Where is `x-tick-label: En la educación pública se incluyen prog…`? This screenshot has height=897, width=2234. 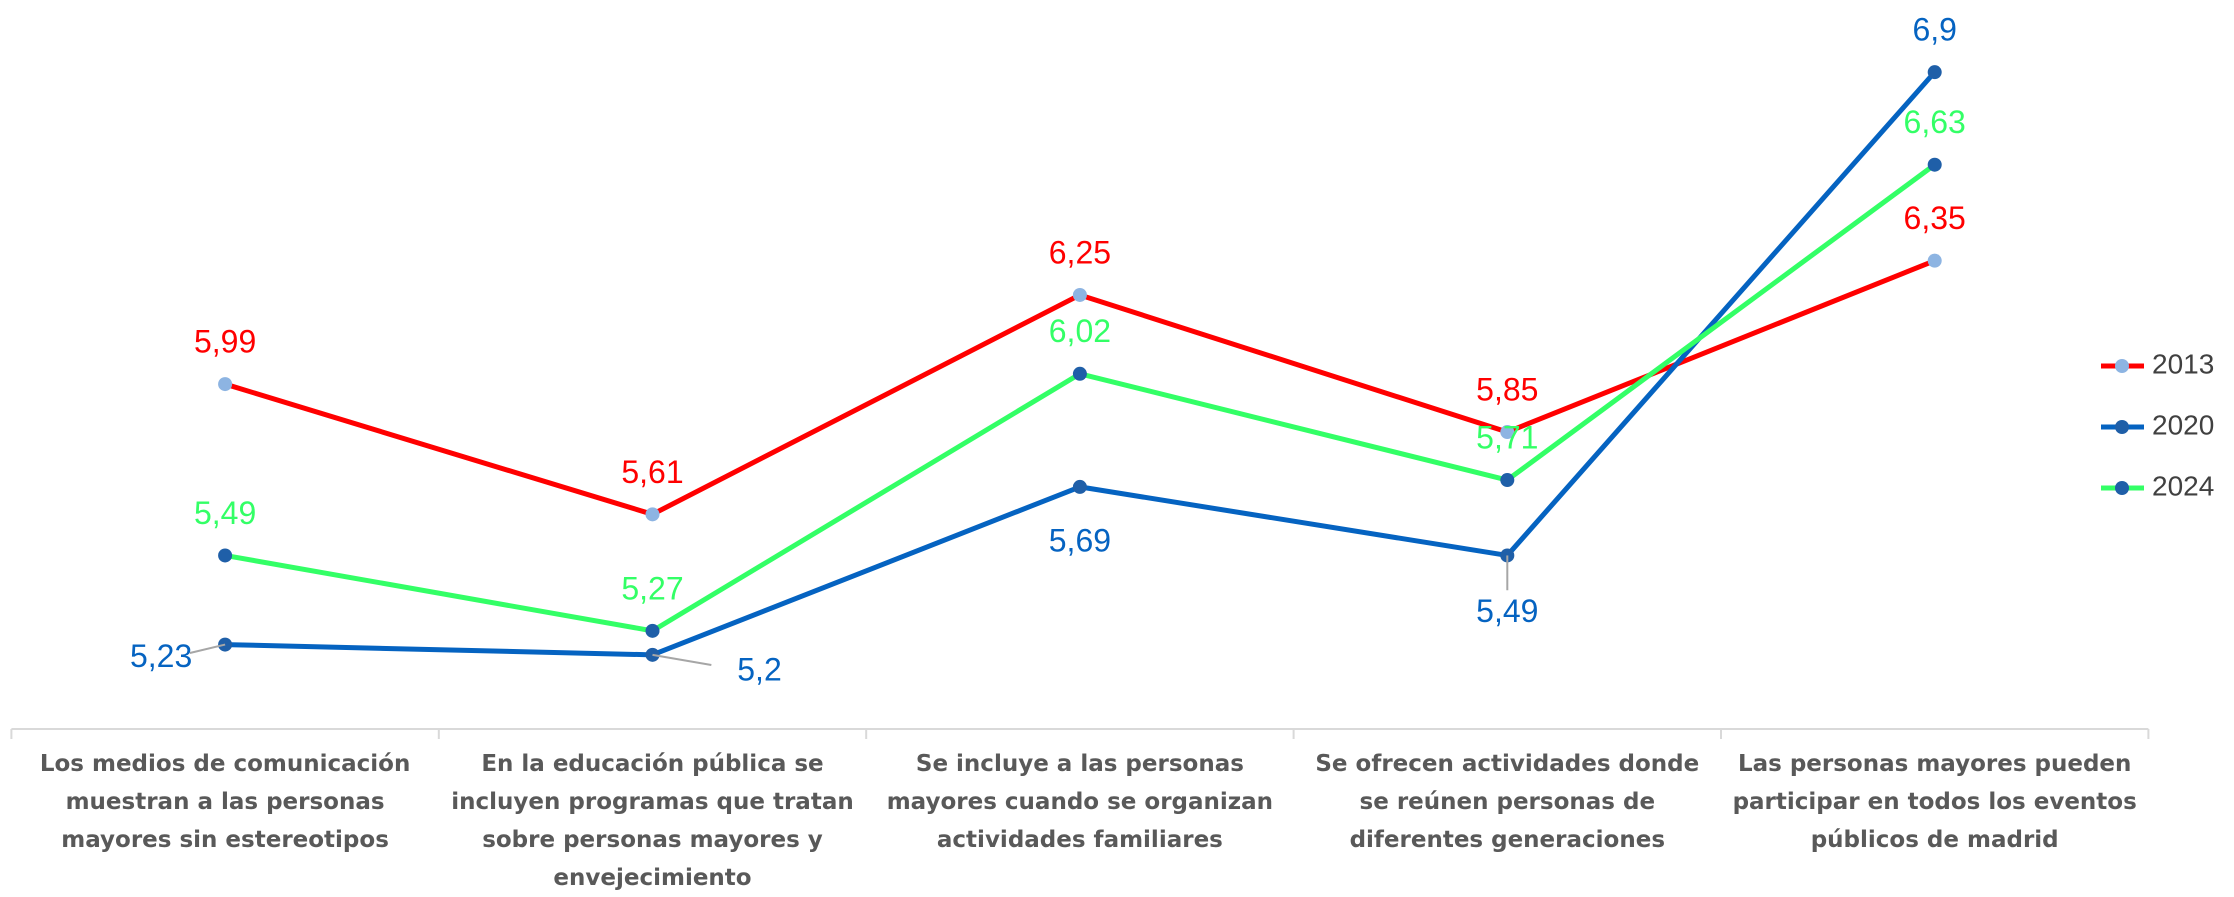
x-tick-label: En la educación pública se incluyen prog… is located at coordinates (652, 821).